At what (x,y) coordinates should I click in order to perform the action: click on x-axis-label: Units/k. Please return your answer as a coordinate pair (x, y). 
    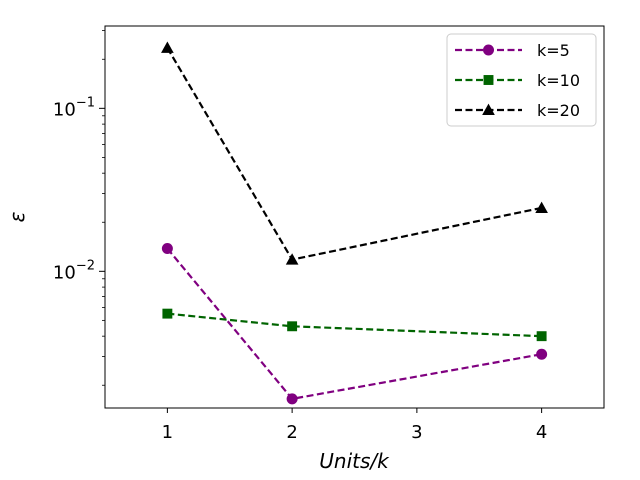
    Looking at the image, I should click on (354, 461).